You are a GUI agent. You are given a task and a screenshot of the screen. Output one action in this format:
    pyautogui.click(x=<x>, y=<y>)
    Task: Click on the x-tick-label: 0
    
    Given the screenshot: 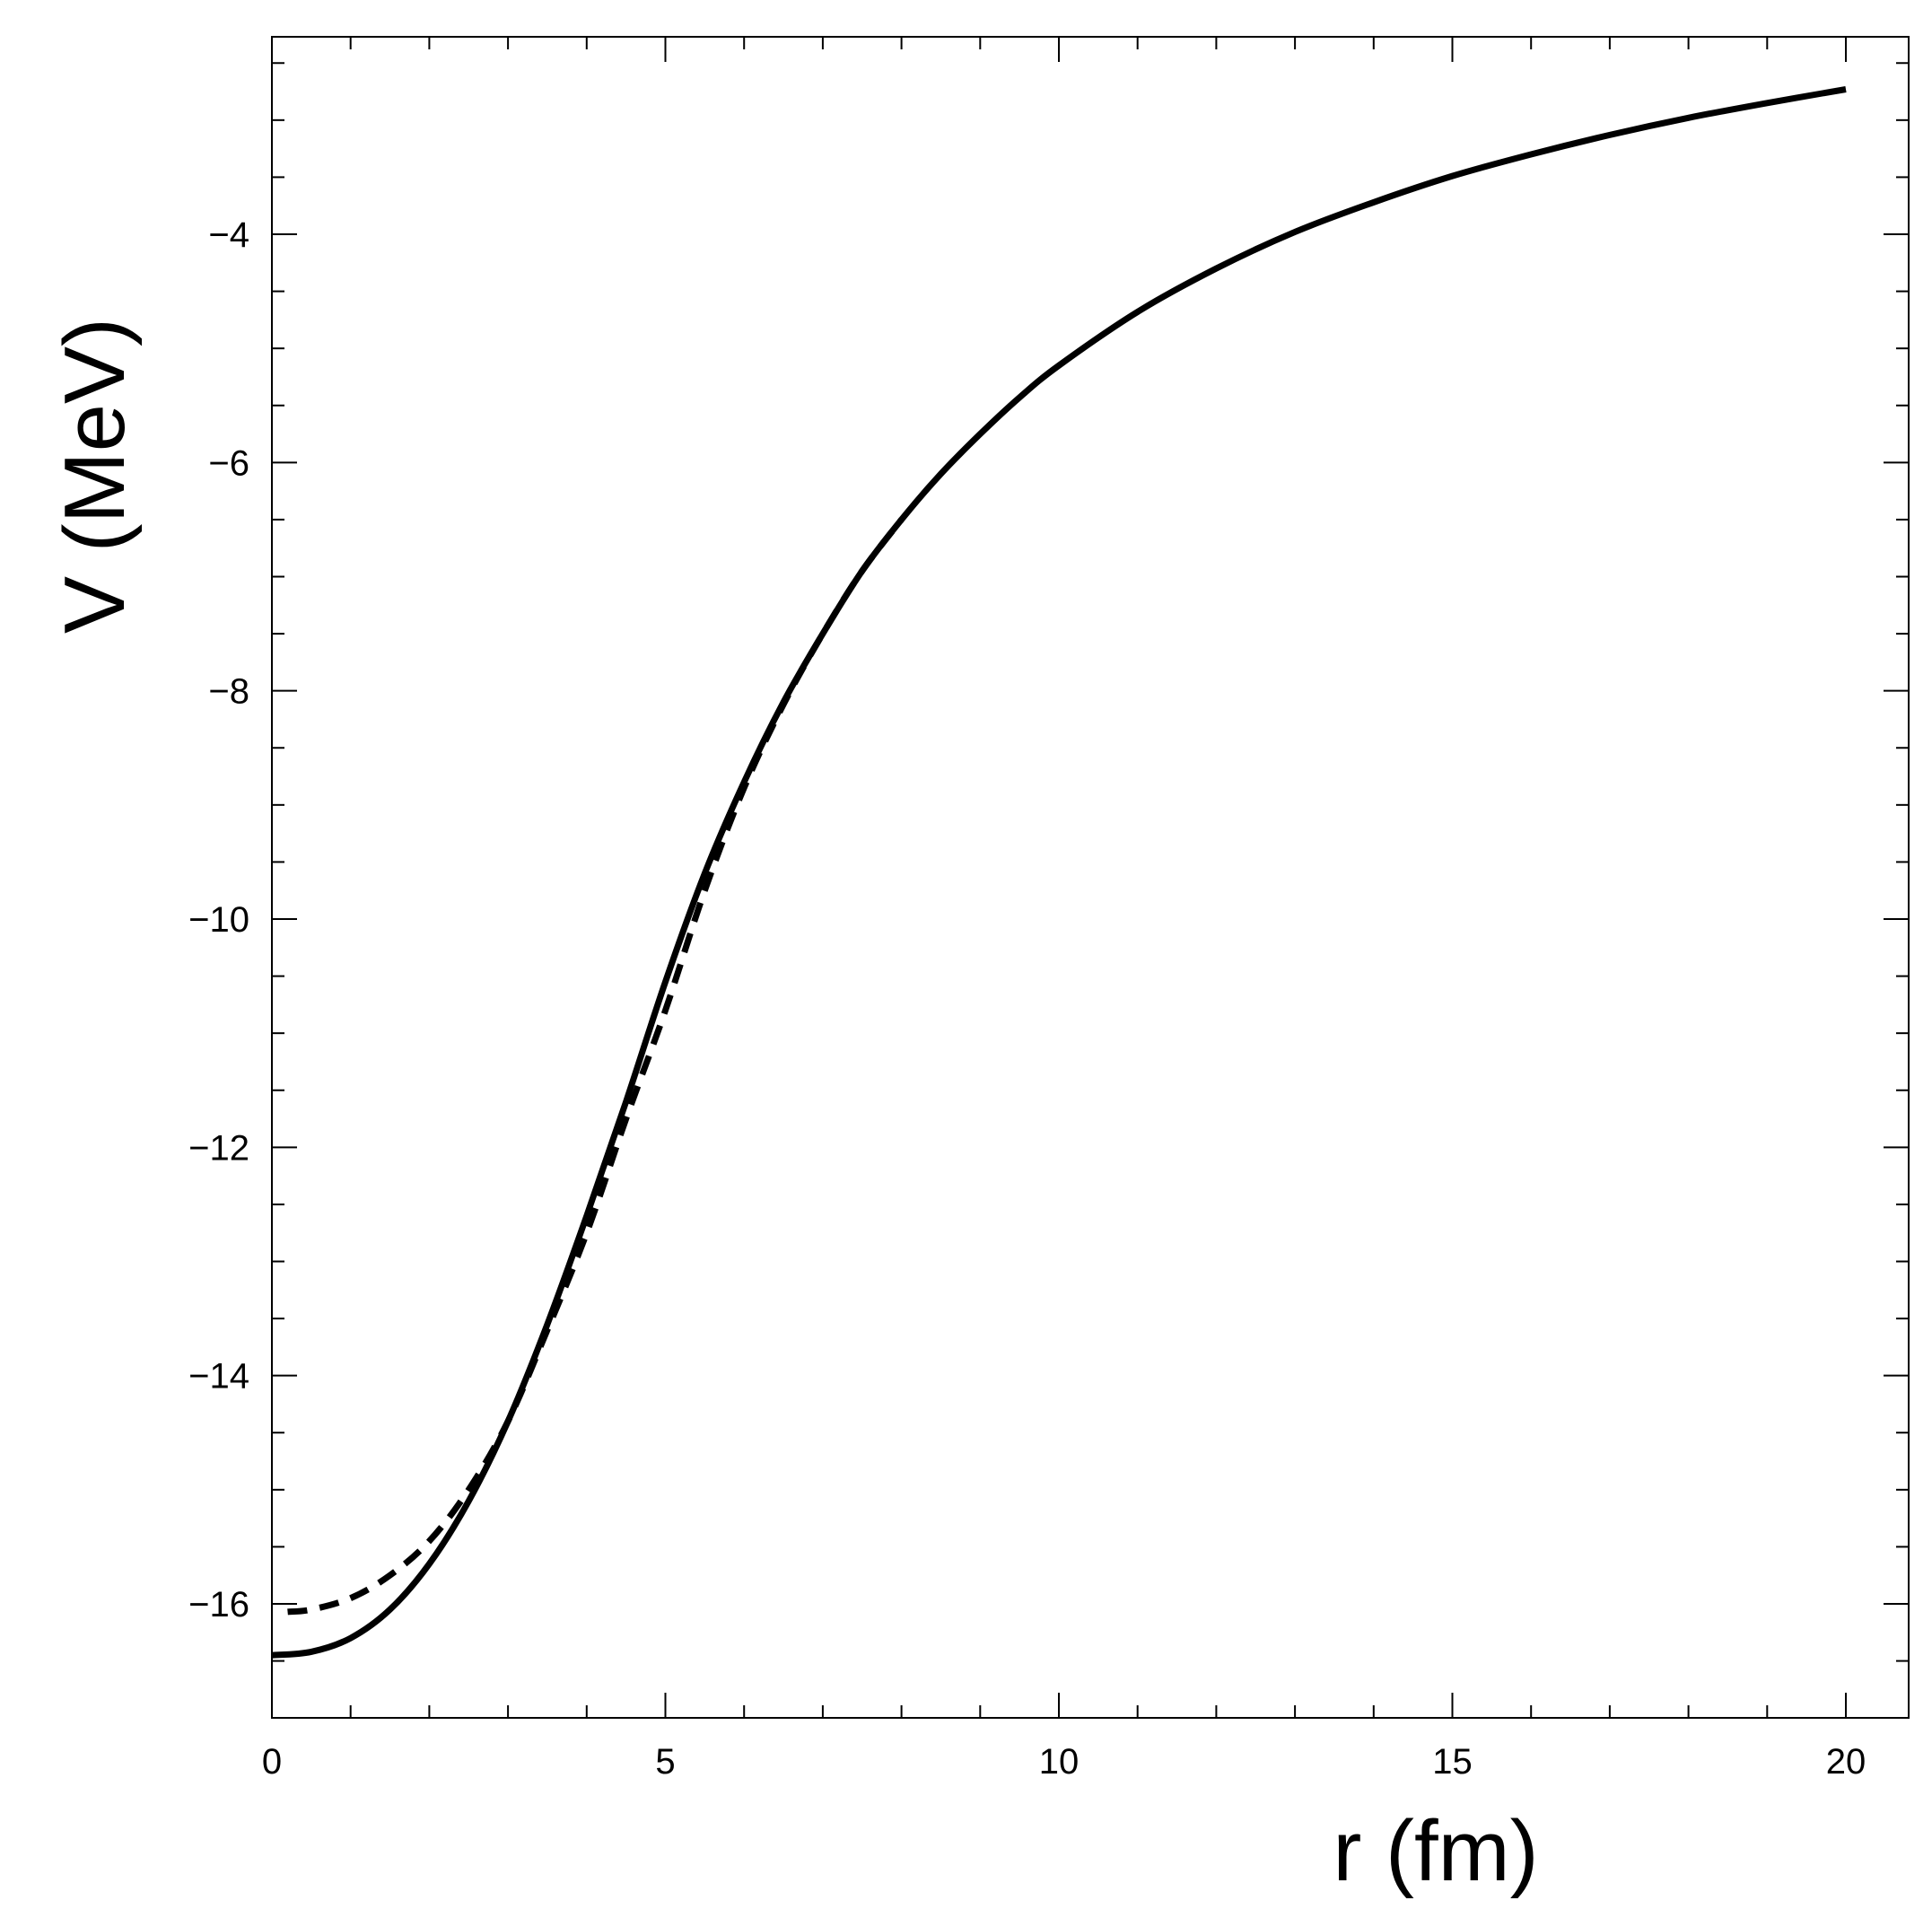 What is the action you would take?
    pyautogui.click(x=272, y=1762)
    